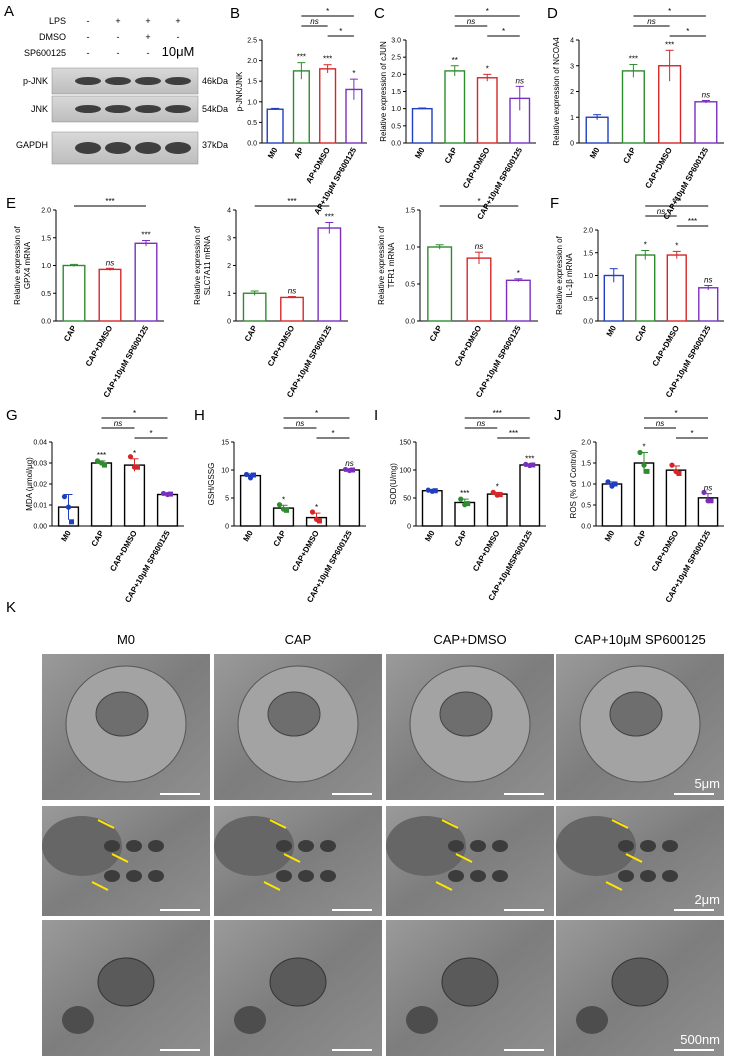 The height and width of the screenshot is (1061, 732). I want to click on y-axis-label: TFR1 mRNA, so click(391, 265).